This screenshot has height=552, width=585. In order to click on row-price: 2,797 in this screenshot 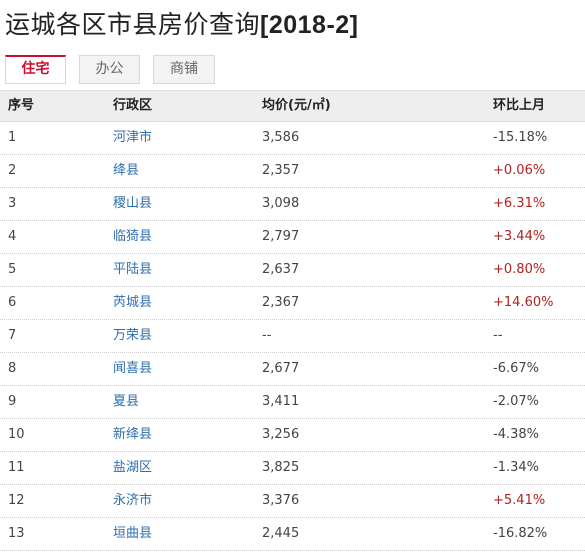, I will do `click(281, 236)`.